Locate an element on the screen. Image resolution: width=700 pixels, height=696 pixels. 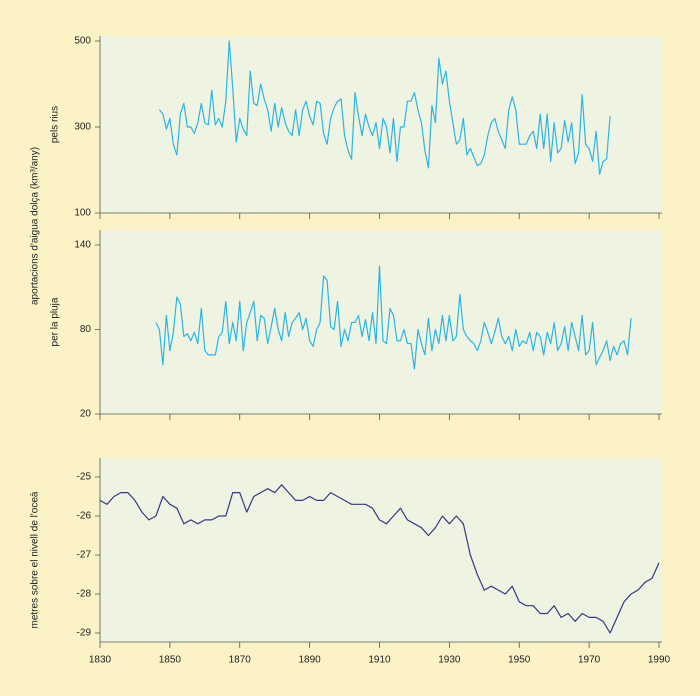
y-axis-label: pels rius is located at coordinates (55, 124).